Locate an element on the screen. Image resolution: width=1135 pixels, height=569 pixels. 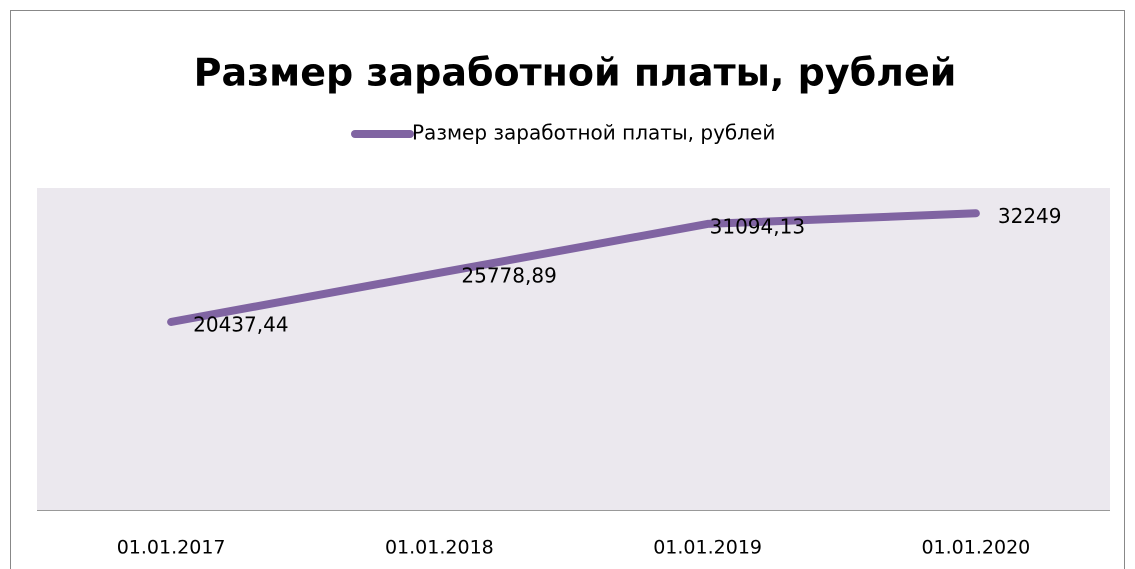
data-label: 32249 is located at coordinates (1030, 216).